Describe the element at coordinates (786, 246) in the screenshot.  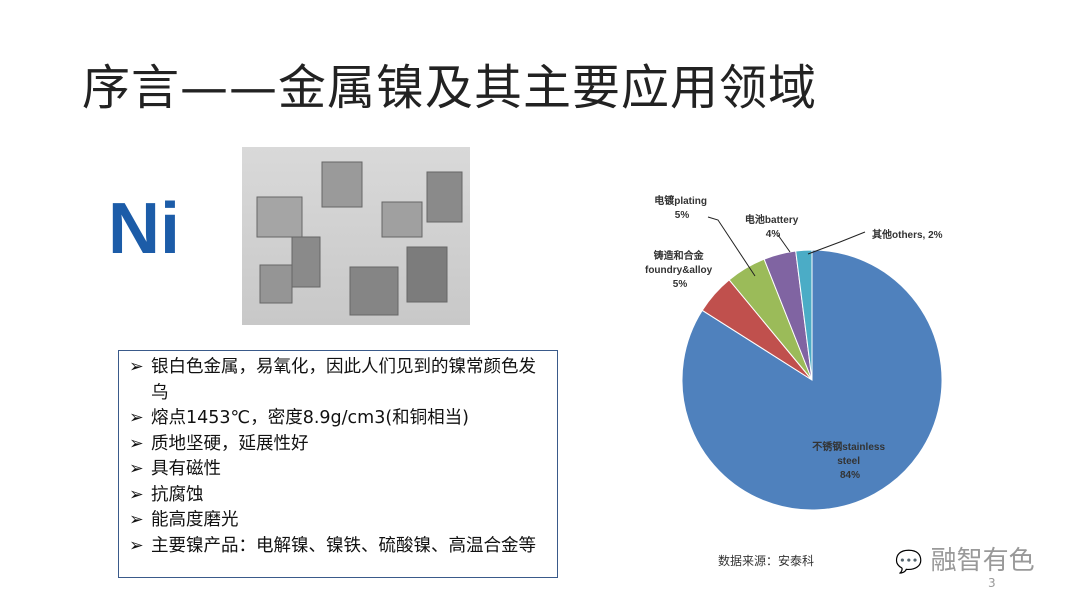
I see `leader-lines` at that location.